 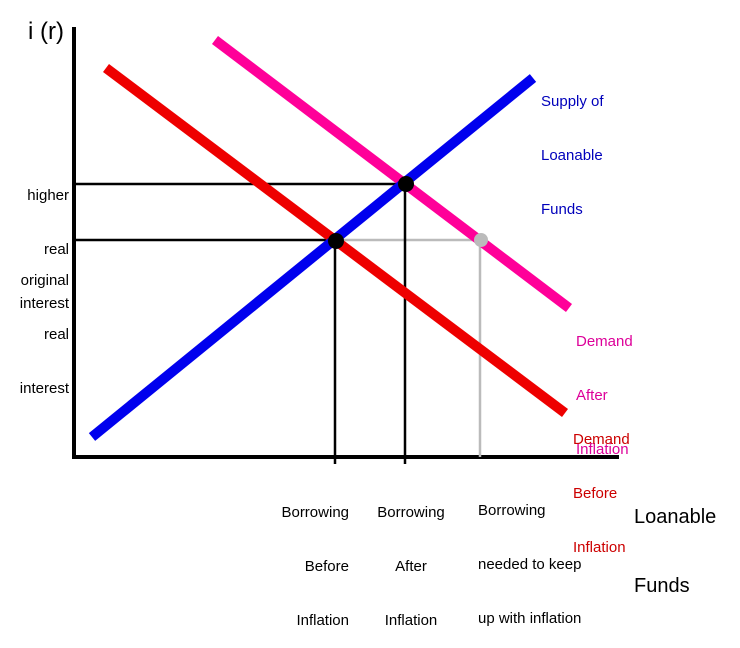 What do you see at coordinates (336, 241) in the screenshot?
I see `original-equilibrium-point` at bounding box center [336, 241].